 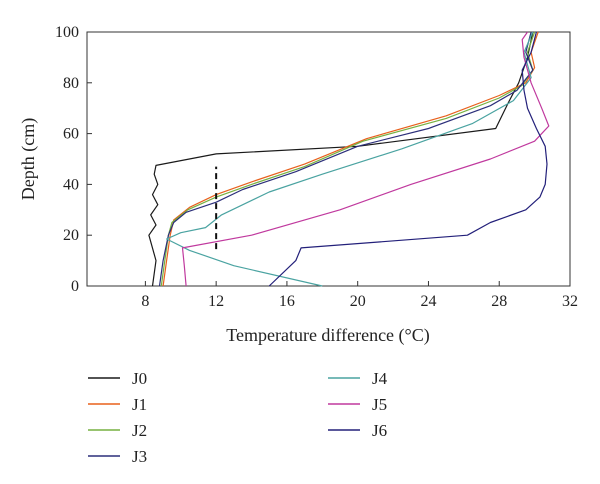 I want to click on legend-label-j2: J2, so click(x=139, y=430).